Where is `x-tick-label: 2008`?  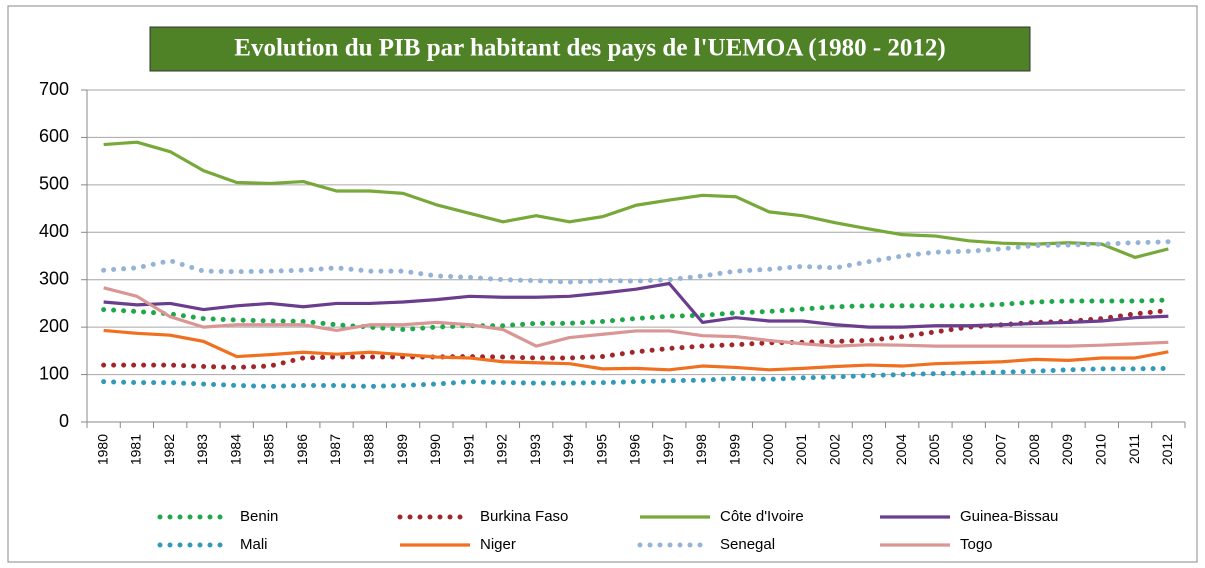
x-tick-label: 2008 is located at coordinates (1034, 449).